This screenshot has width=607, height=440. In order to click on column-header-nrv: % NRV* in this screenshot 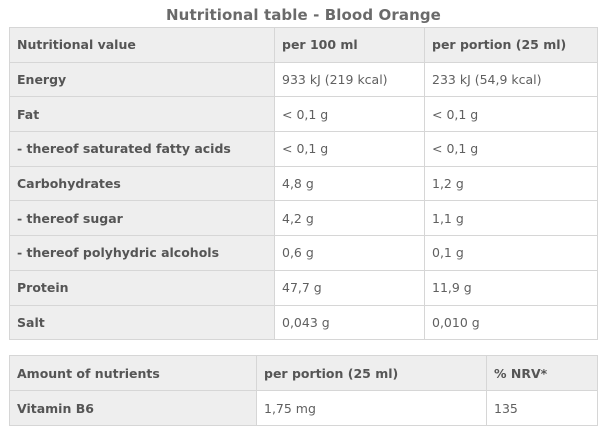, I will do `click(542, 373)`.